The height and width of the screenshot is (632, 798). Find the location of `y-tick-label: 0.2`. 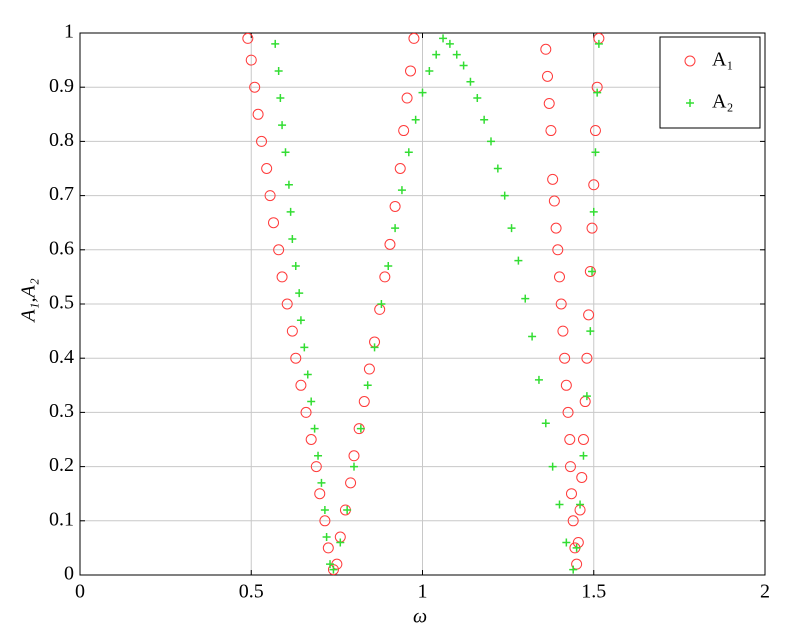

y-tick-label: 0.2 is located at coordinates (61, 465).